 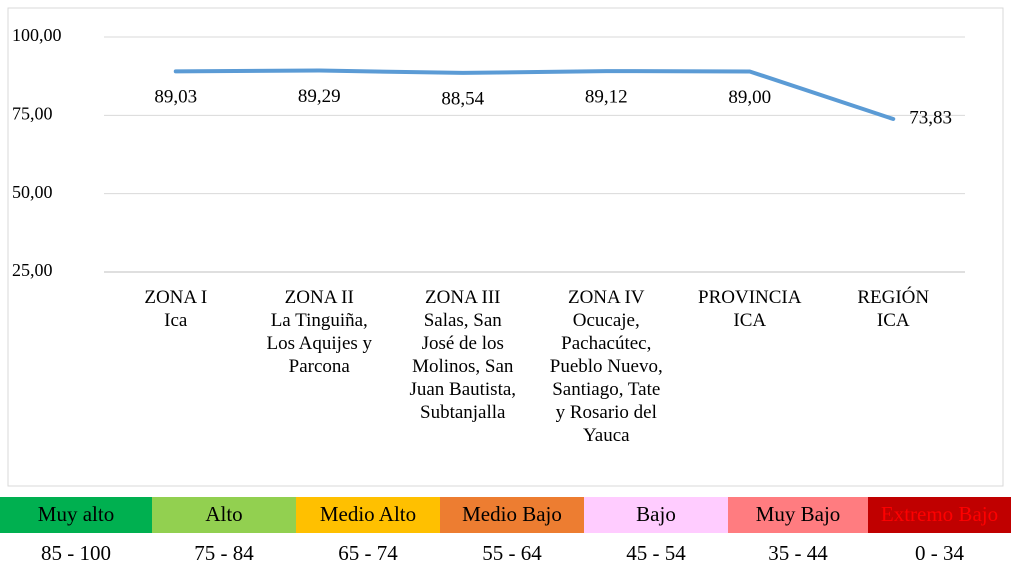 I want to click on scale-label: Muy Bajo, so click(x=798, y=514).